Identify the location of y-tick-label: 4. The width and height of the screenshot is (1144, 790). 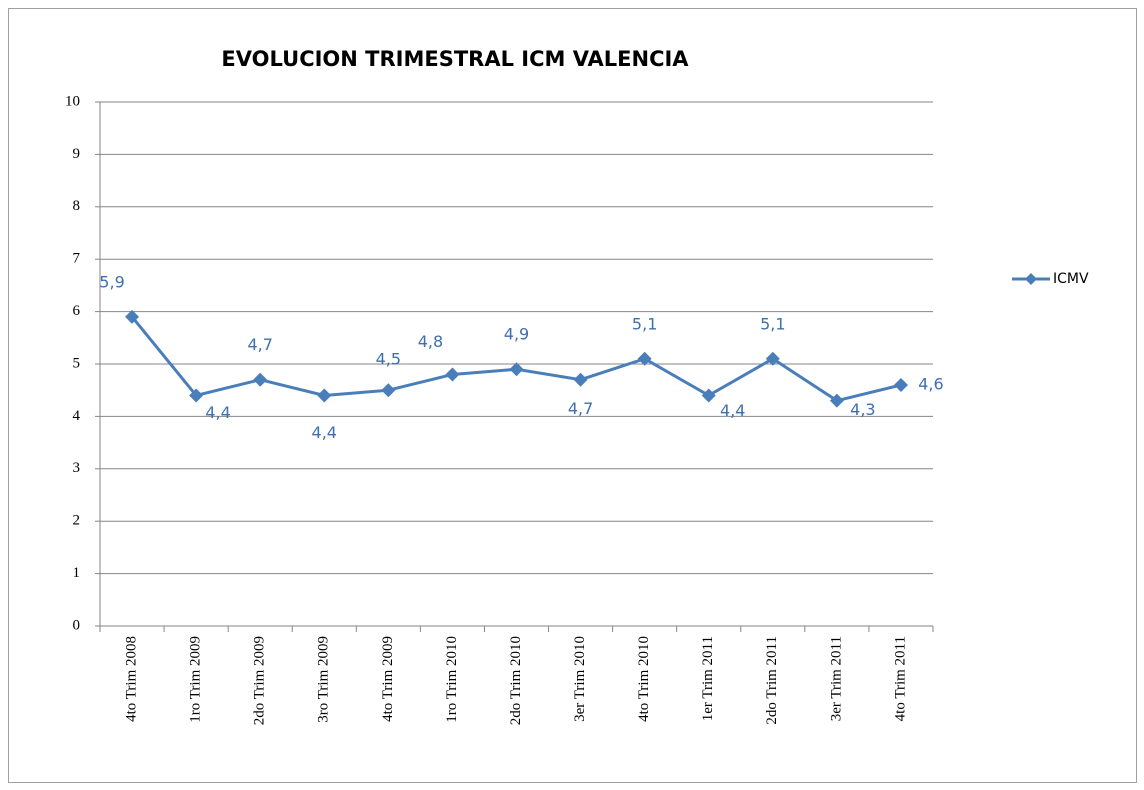
(77, 416).